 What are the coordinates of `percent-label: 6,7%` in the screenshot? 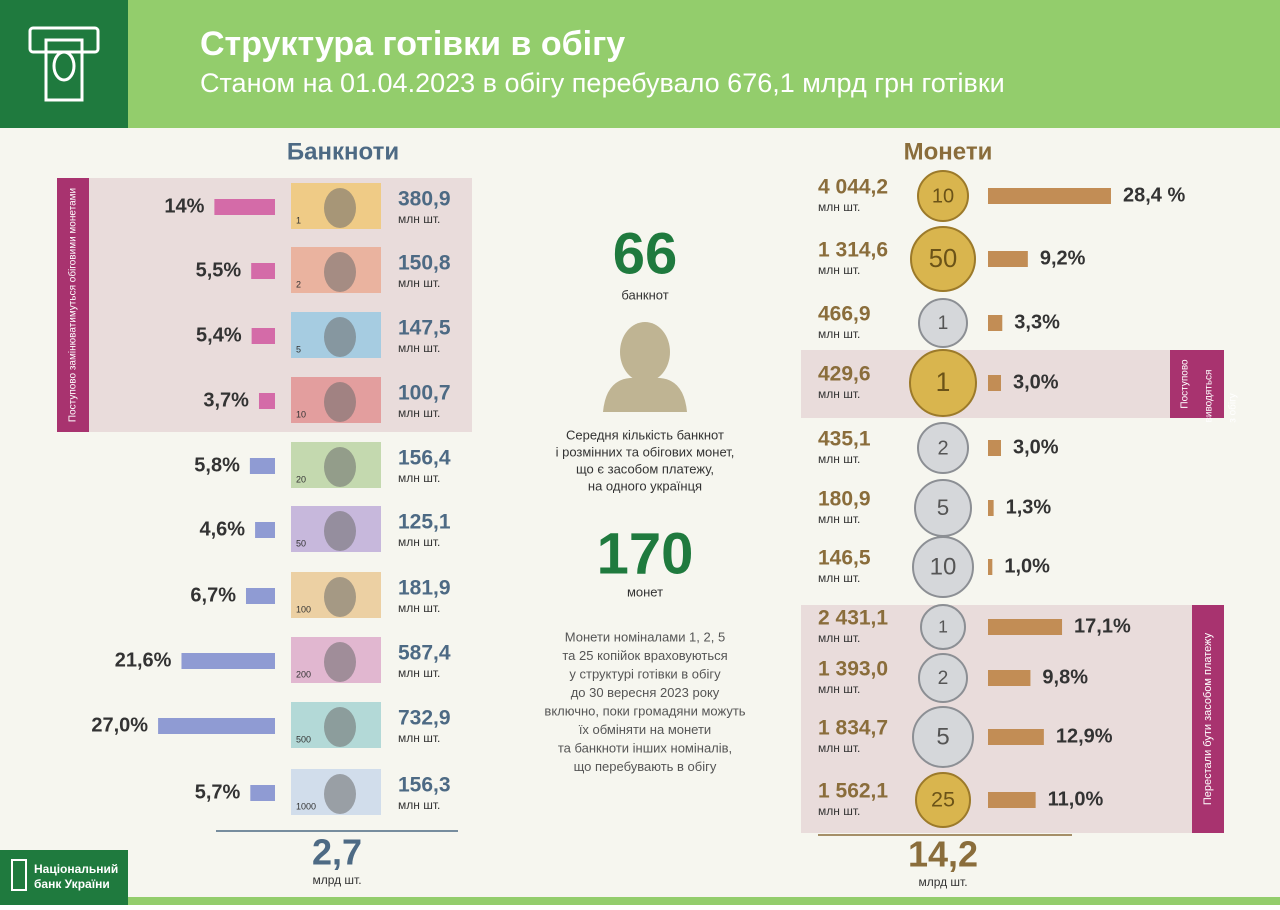 It's located at (213, 595).